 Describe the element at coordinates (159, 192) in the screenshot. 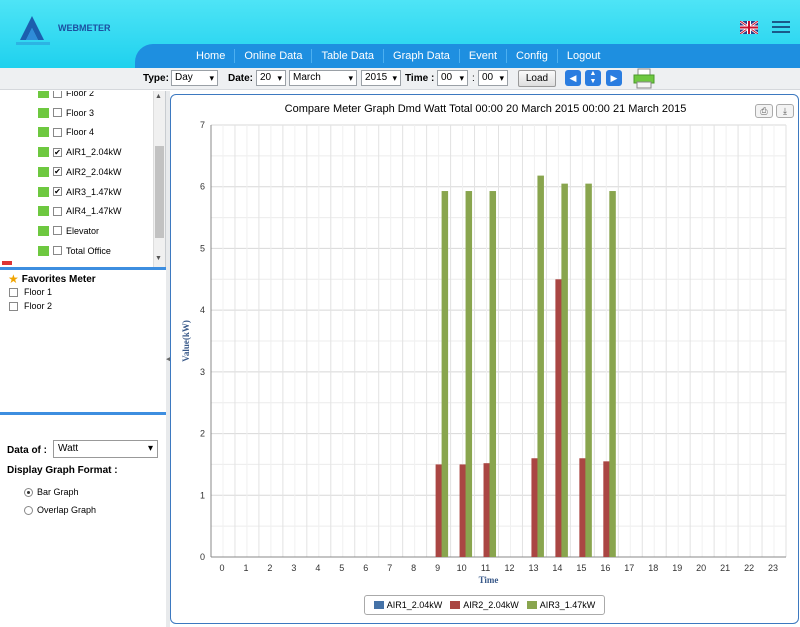

I see `tree-scroll-thumb` at that location.